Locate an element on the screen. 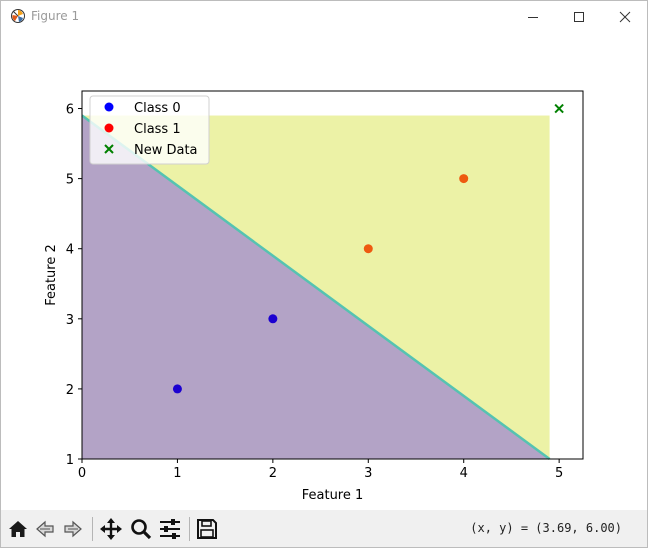 The width and height of the screenshot is (648, 548). forward-button is located at coordinates (73, 529).